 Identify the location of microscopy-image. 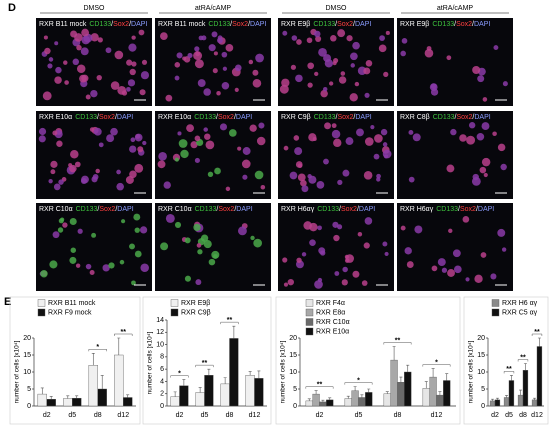
(94, 155).